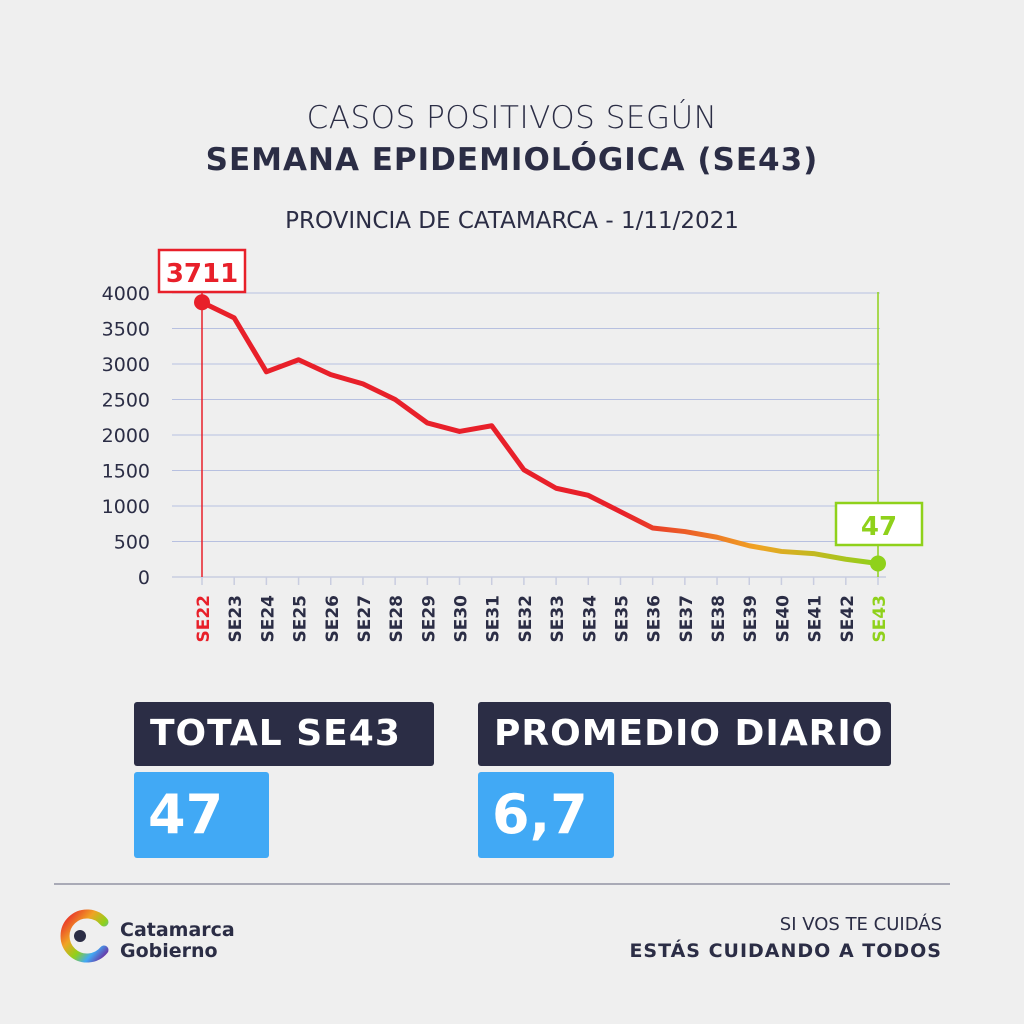 This screenshot has height=1024, width=1024. I want to click on x-tick-label: SE24, so click(268, 619).